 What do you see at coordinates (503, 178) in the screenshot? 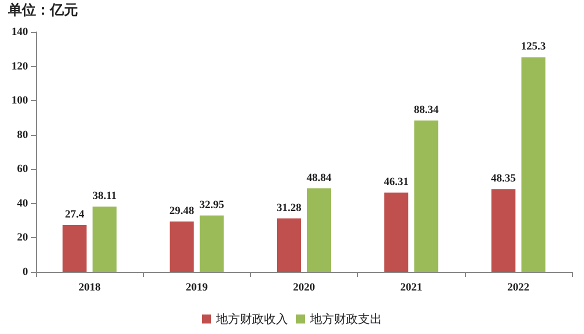
I see `data-label: 48.35` at bounding box center [503, 178].